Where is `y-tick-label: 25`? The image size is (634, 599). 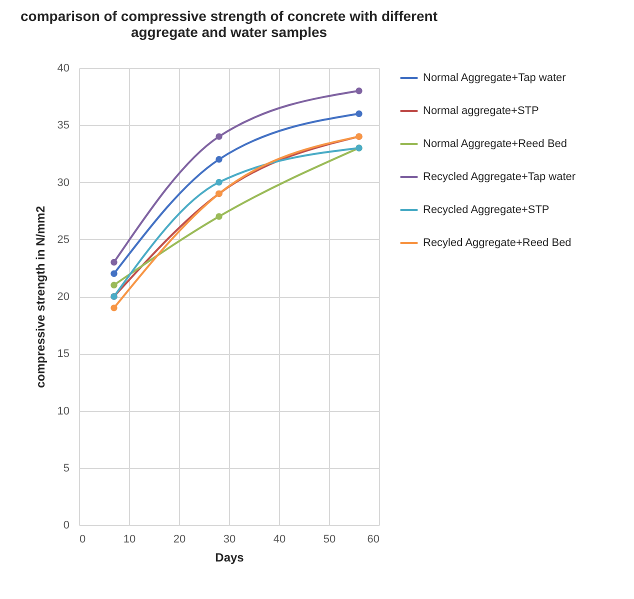
y-tick-label: 25 is located at coordinates (63, 240).